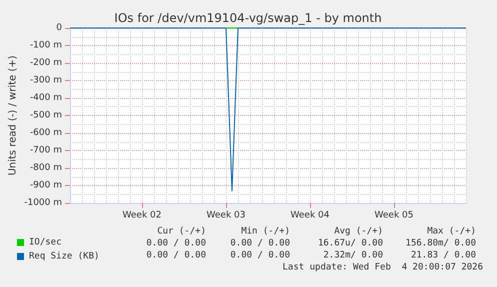  I want to click on legend-label: IO/sec, so click(45, 243).